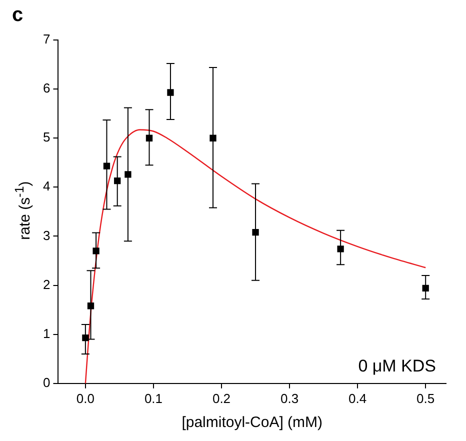 This screenshot has height=441, width=466. What do you see at coordinates (46, 39) in the screenshot?
I see `y-tick-label: 7` at bounding box center [46, 39].